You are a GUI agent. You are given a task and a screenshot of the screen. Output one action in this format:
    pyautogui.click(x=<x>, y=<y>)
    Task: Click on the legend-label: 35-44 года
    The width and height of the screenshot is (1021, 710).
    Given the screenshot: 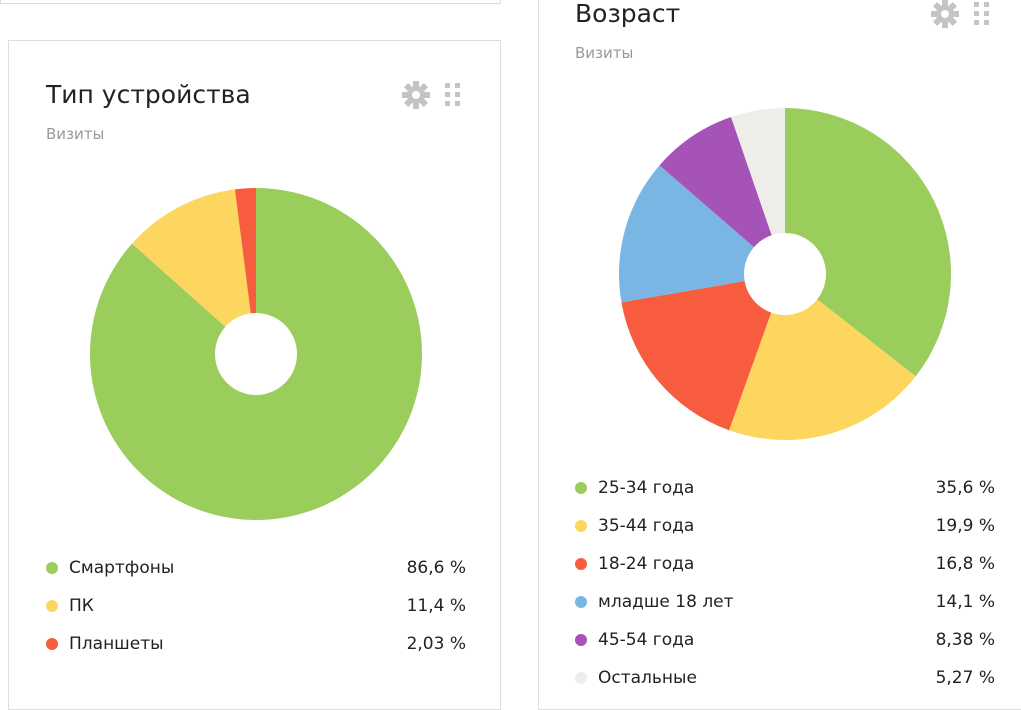 What is the action you would take?
    pyautogui.click(x=646, y=526)
    